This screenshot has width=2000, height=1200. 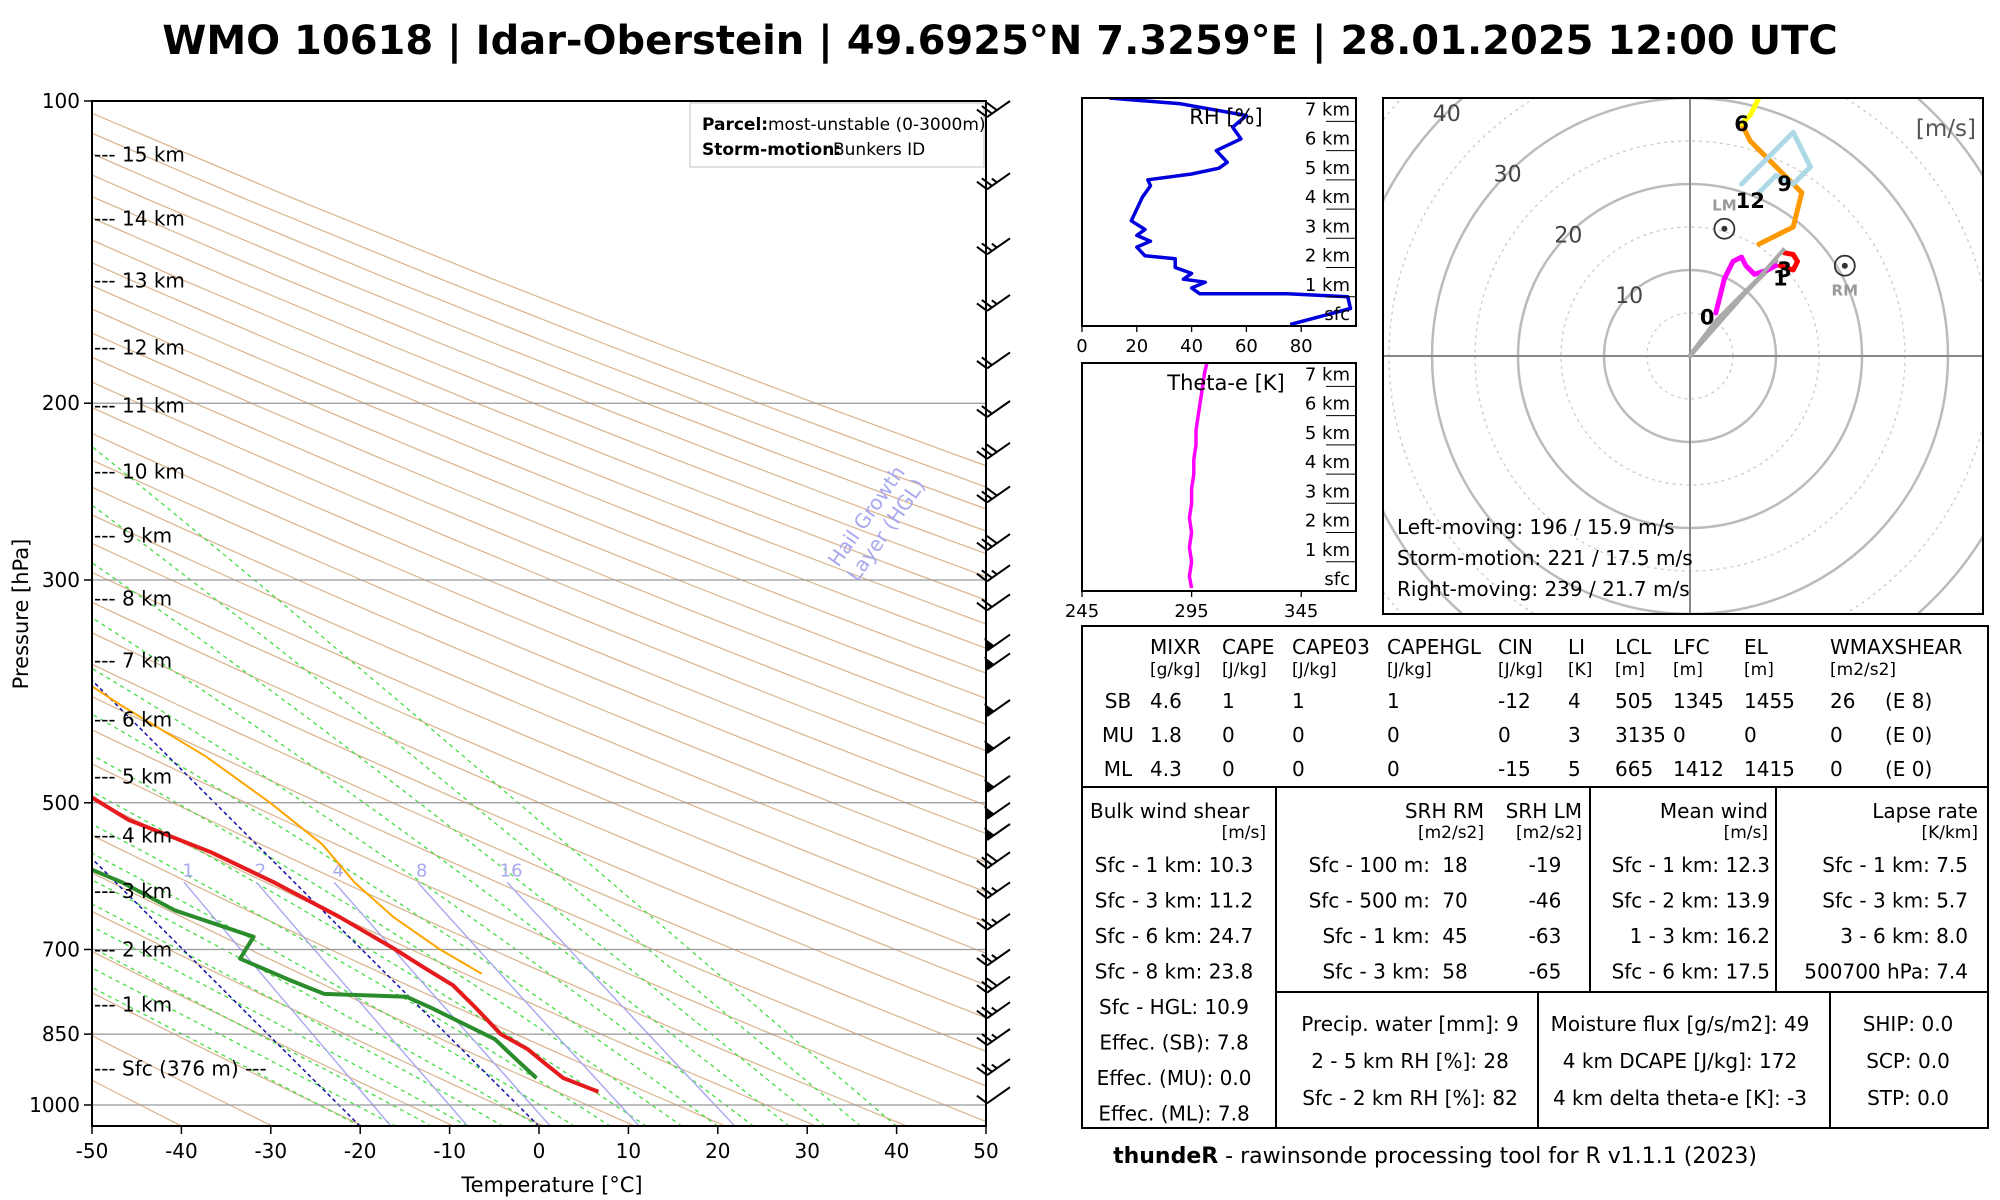 What do you see at coordinates (896, 1151) in the screenshot?
I see `x-tick-label: 40` at bounding box center [896, 1151].